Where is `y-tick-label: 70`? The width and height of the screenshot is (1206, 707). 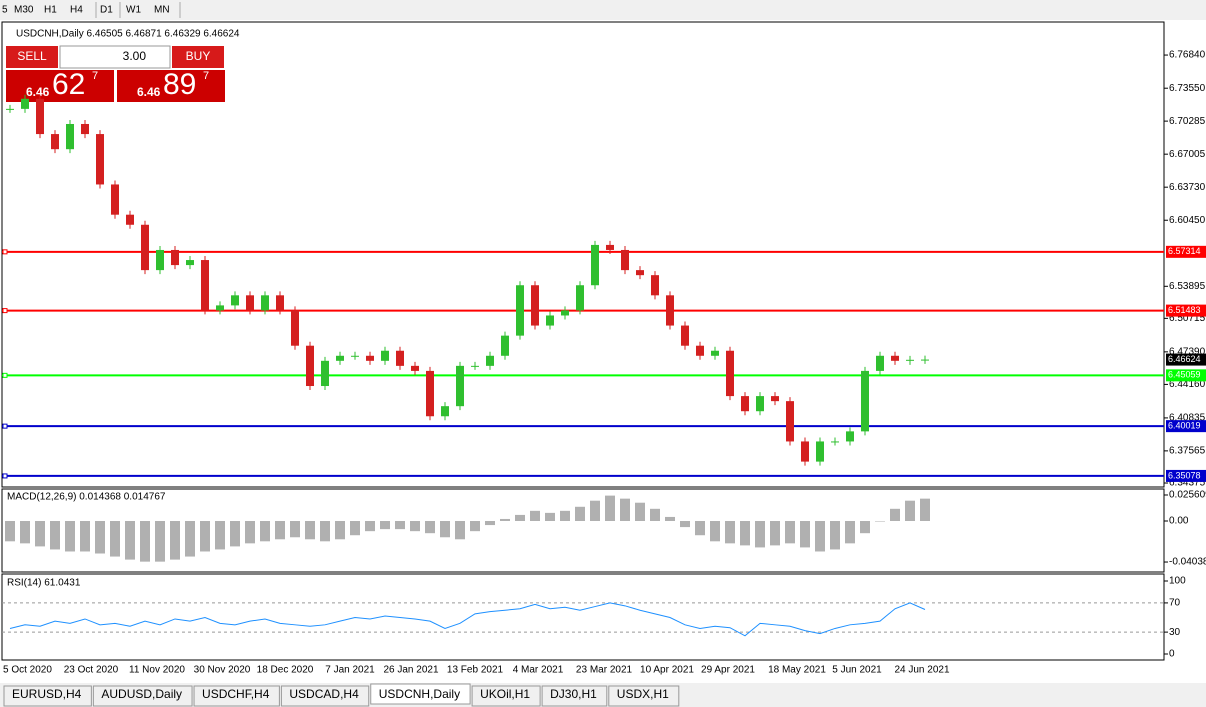
y-tick-label: 70 is located at coordinates (1175, 603).